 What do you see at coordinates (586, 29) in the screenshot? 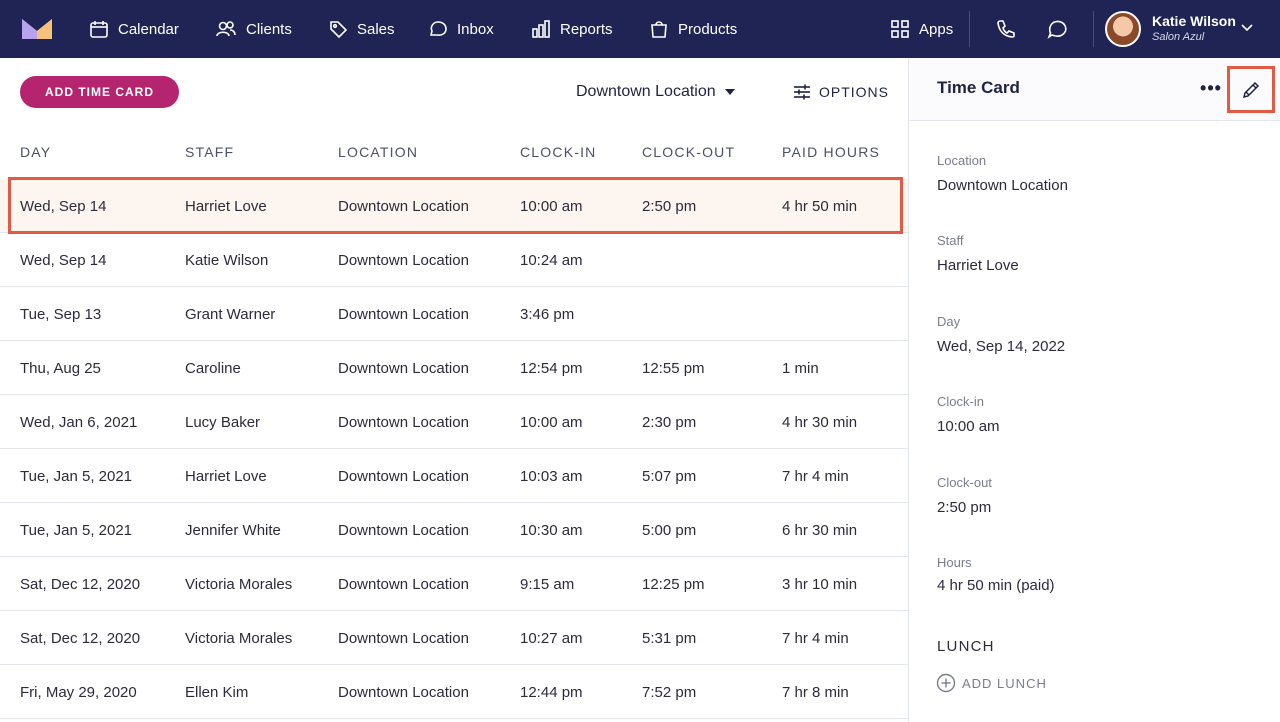
I see `nav-reports-label: Reports` at bounding box center [586, 29].